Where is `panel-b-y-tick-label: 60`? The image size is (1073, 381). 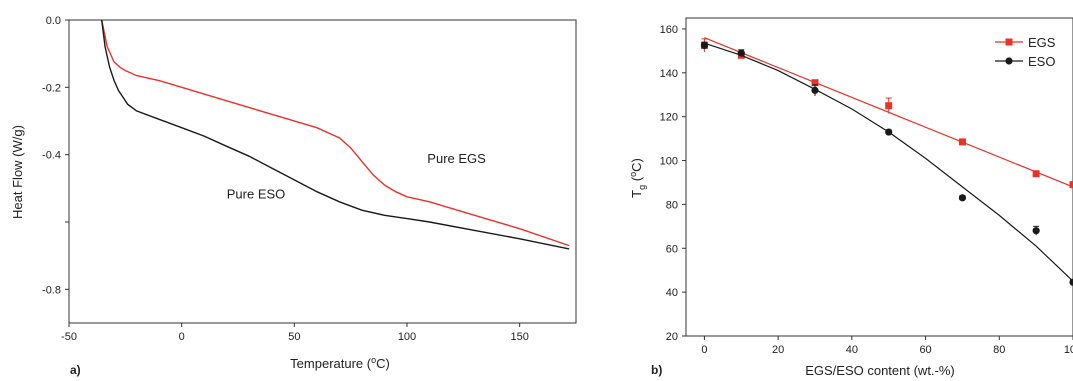 panel-b-y-tick-label: 60 is located at coordinates (672, 249).